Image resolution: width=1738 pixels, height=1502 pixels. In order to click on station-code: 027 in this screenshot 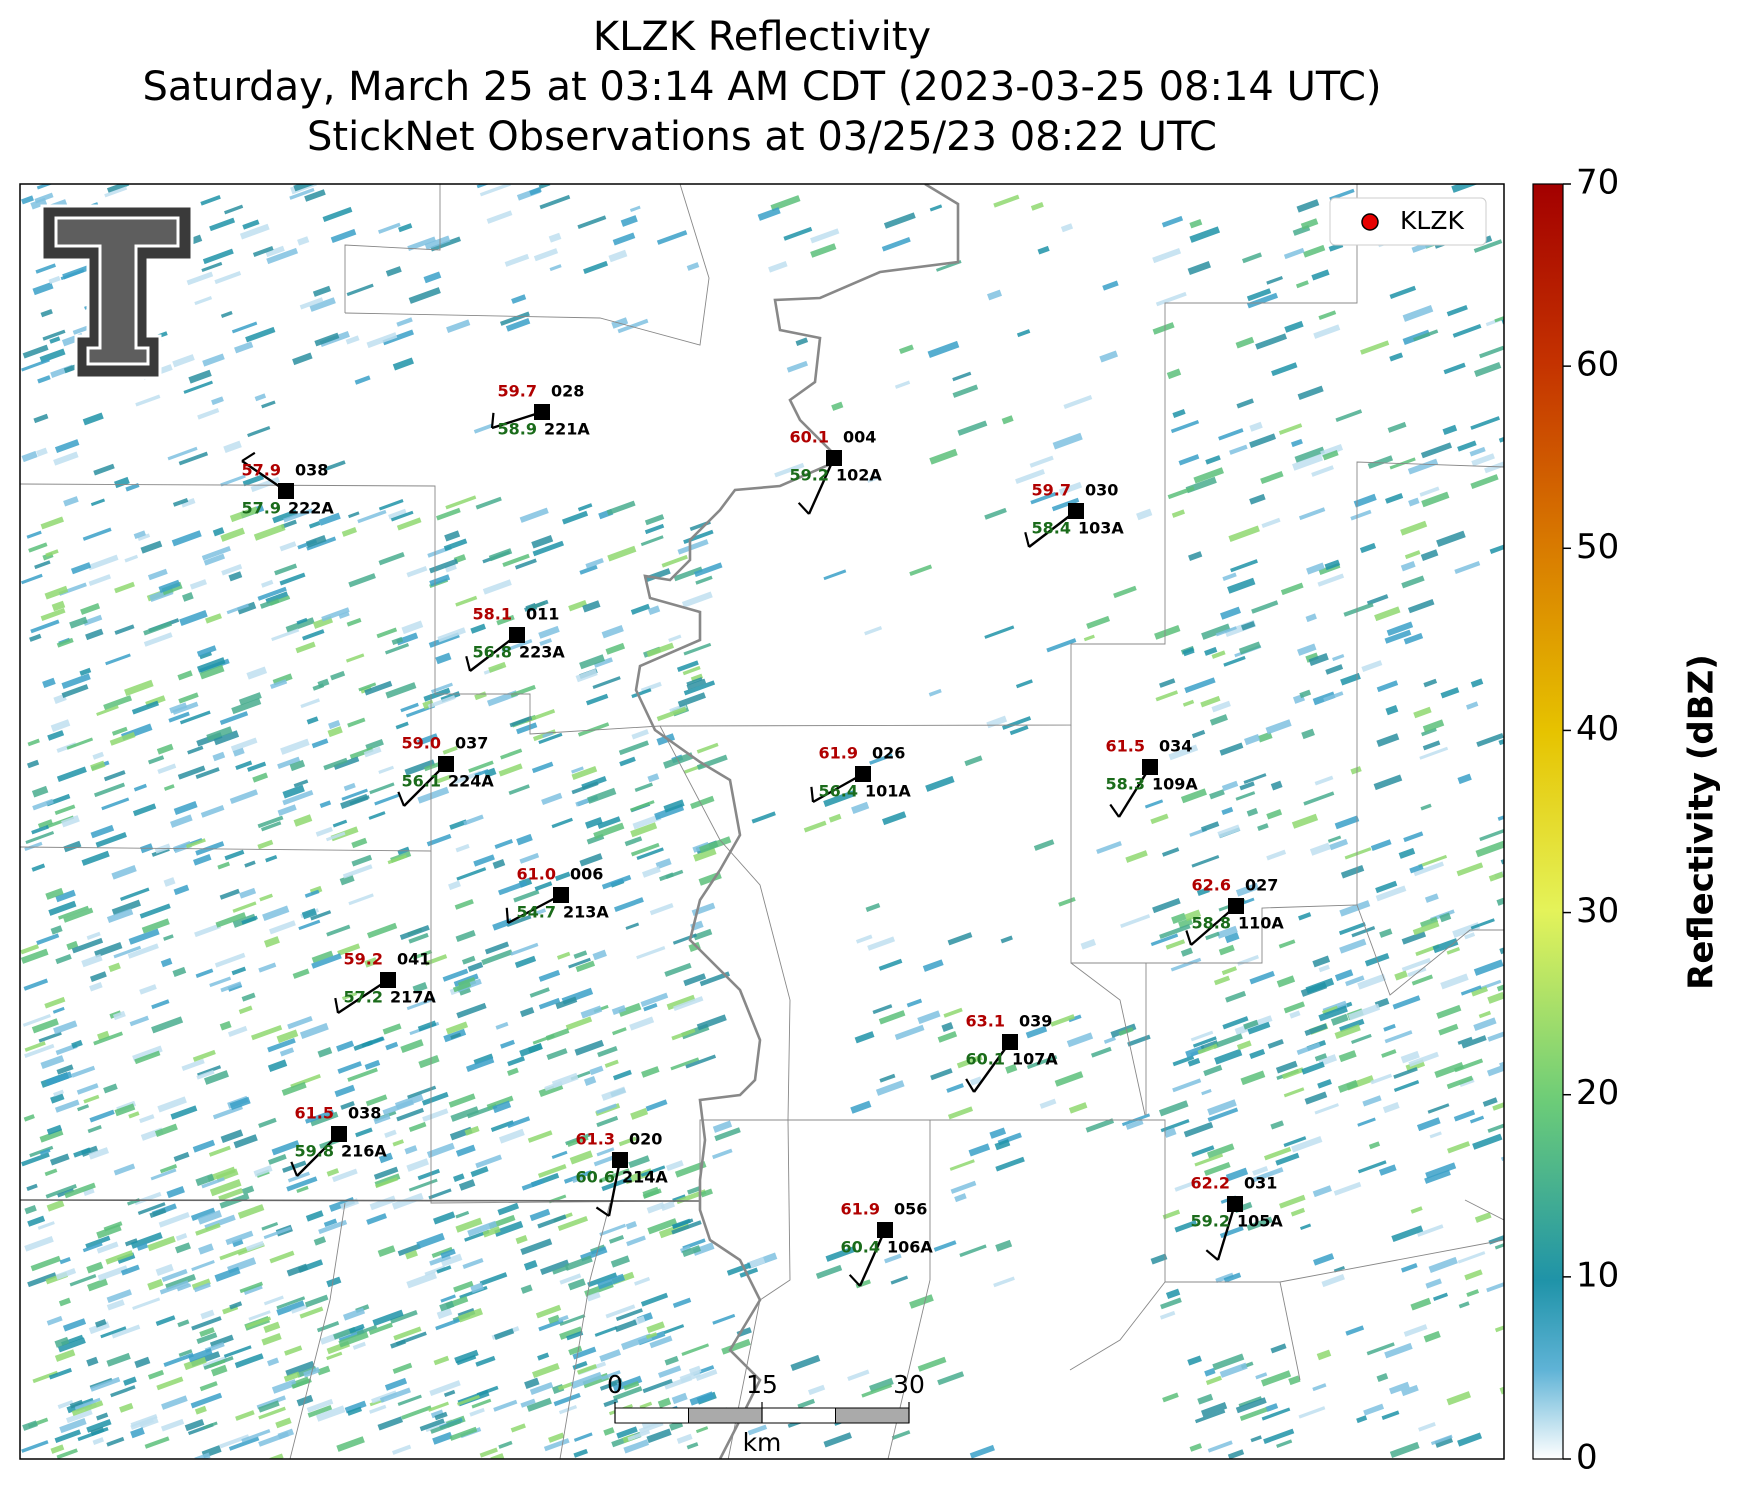, I will do `click(1261, 885)`.